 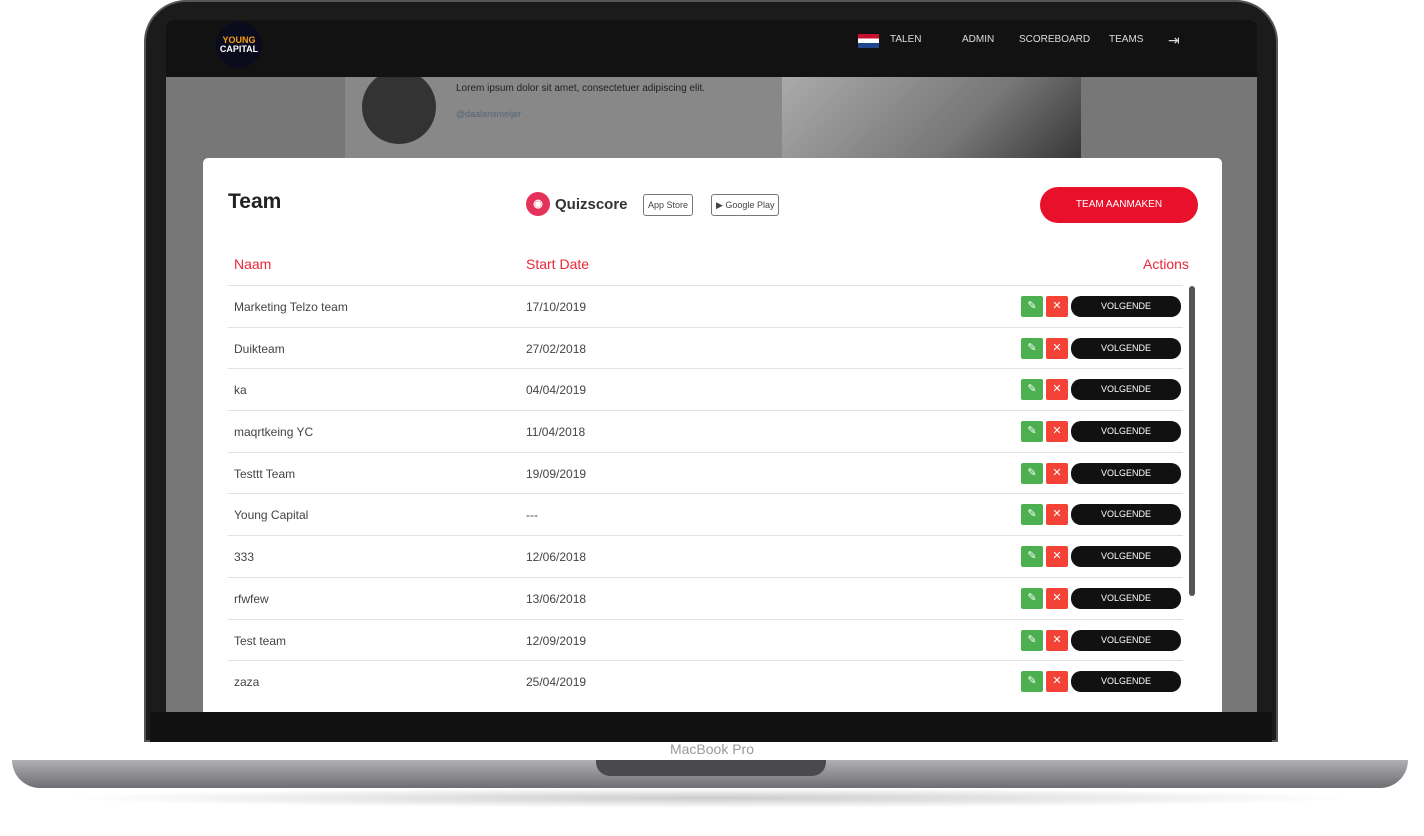 What do you see at coordinates (591, 204) in the screenshot?
I see `quizscore-text: Quizscore` at bounding box center [591, 204].